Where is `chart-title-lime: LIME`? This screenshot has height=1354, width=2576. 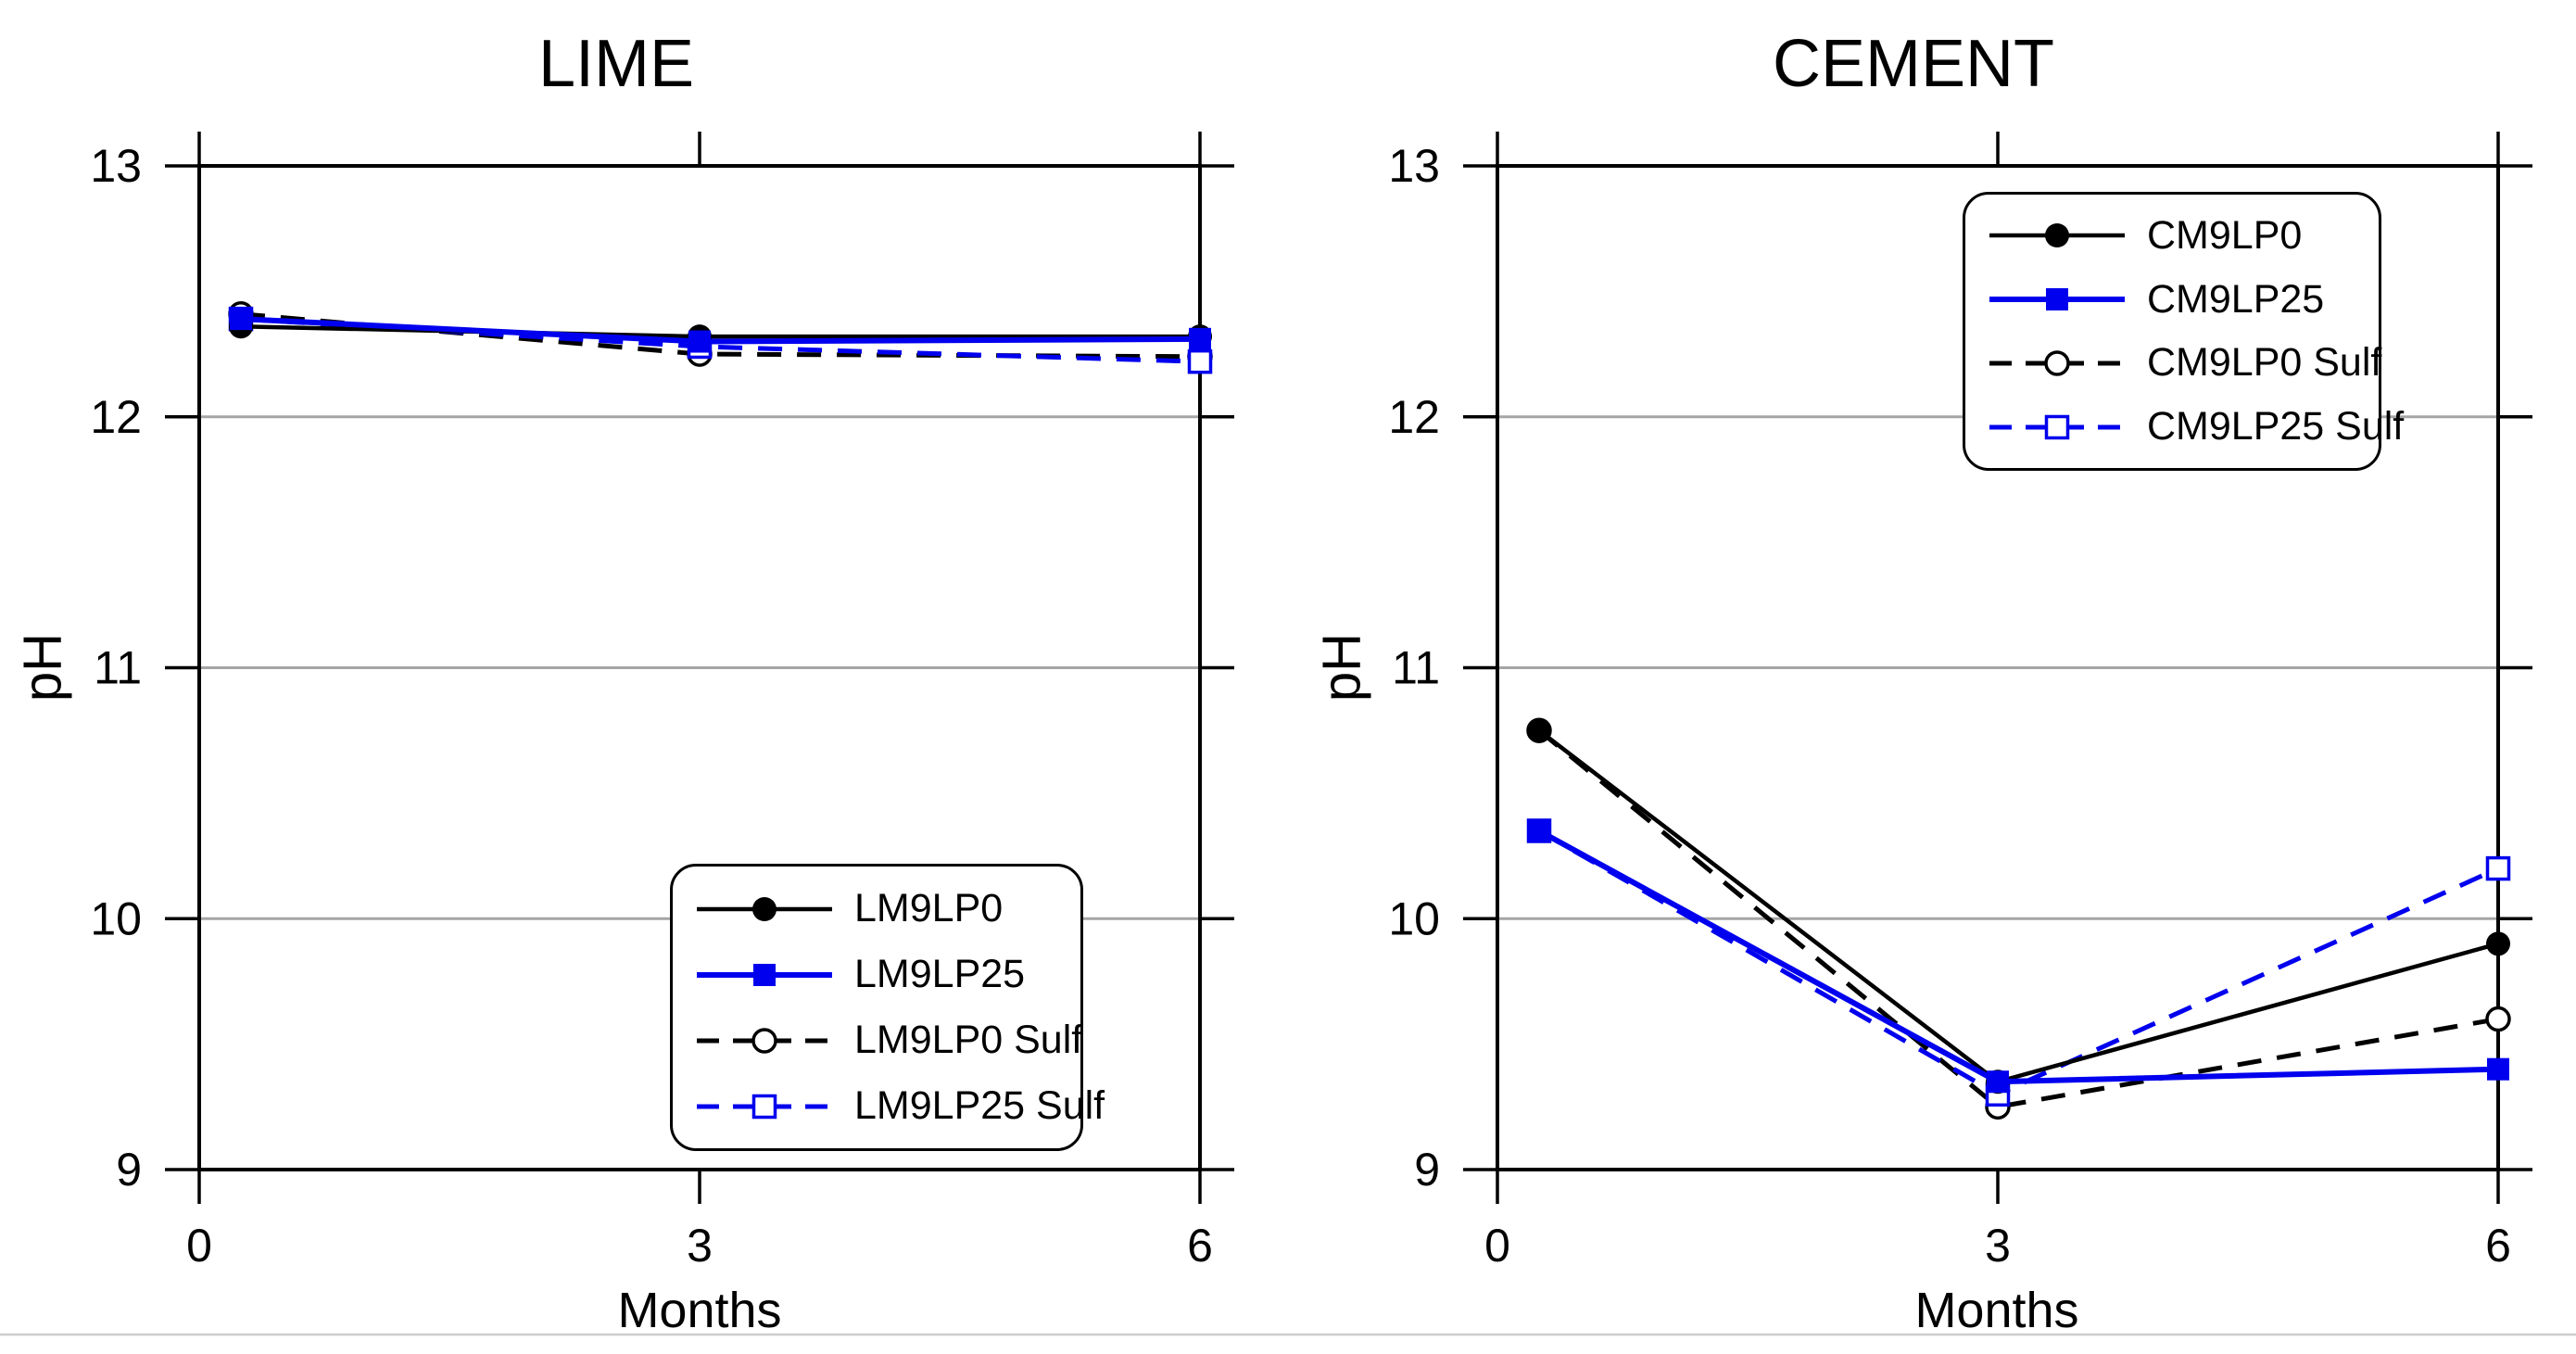
chart-title-lime: LIME is located at coordinates (616, 64).